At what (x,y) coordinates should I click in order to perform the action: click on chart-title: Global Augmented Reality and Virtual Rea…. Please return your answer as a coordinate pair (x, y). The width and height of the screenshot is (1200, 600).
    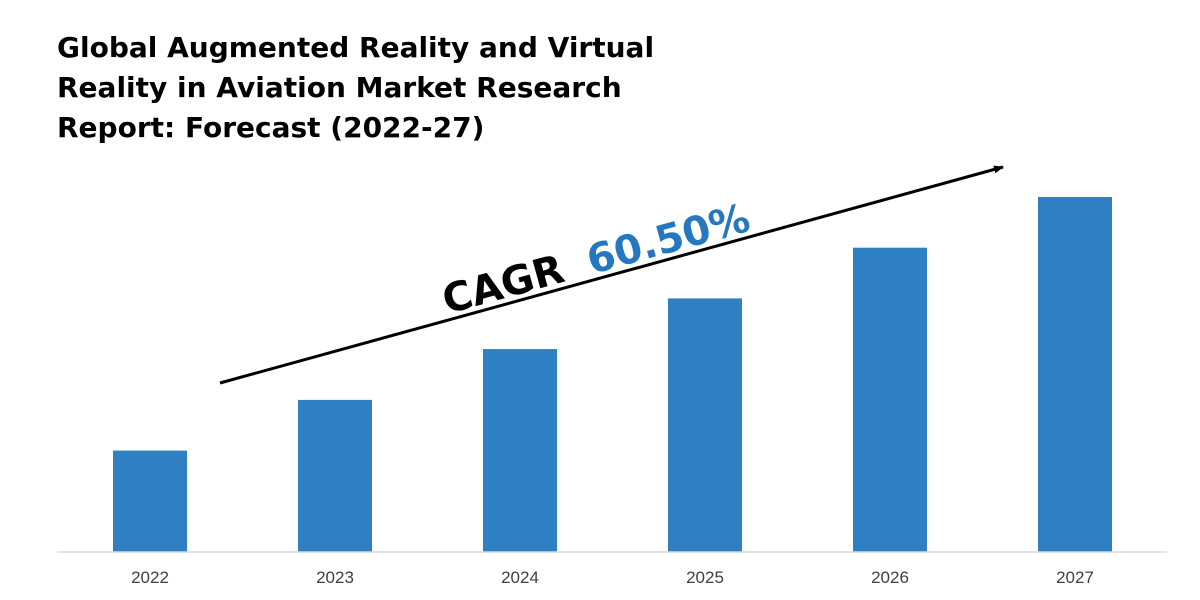
    Looking at the image, I should click on (360, 87).